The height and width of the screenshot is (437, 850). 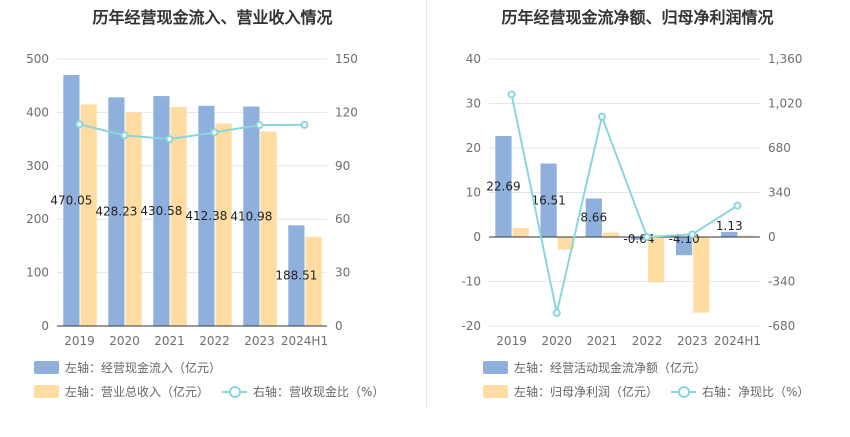 I want to click on y-tick-label-left: -20, so click(x=471, y=326).